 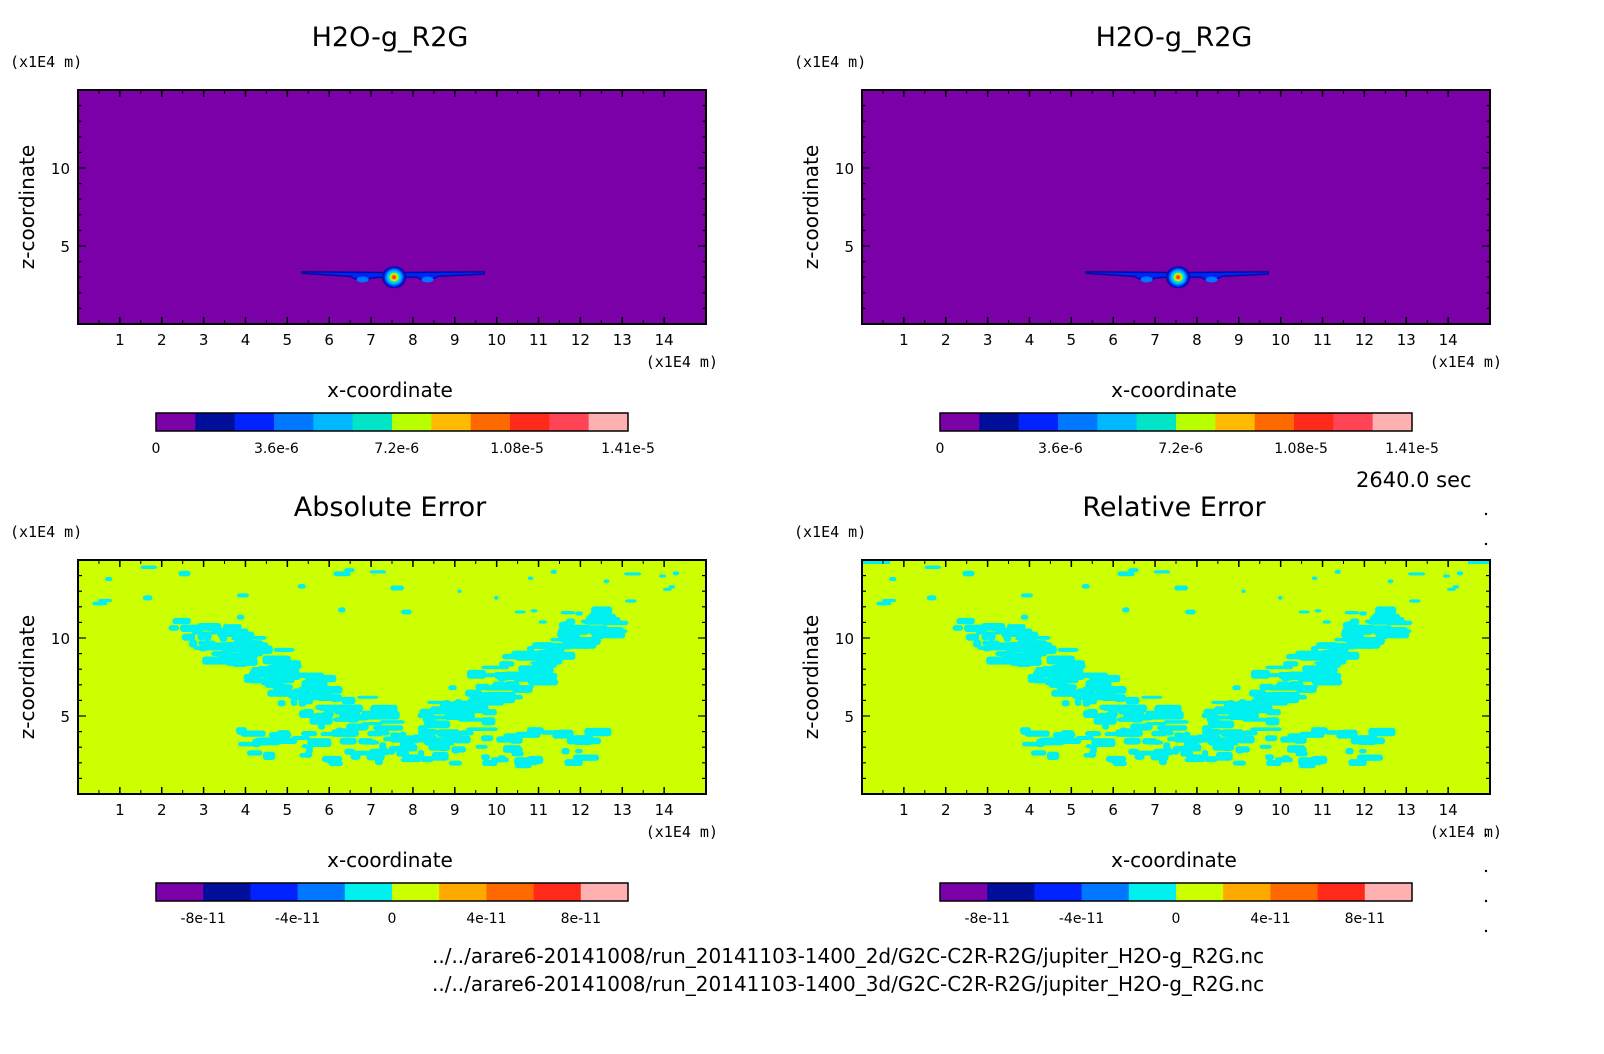 What do you see at coordinates (622, 340) in the screenshot?
I see `x-tick-label: 13` at bounding box center [622, 340].